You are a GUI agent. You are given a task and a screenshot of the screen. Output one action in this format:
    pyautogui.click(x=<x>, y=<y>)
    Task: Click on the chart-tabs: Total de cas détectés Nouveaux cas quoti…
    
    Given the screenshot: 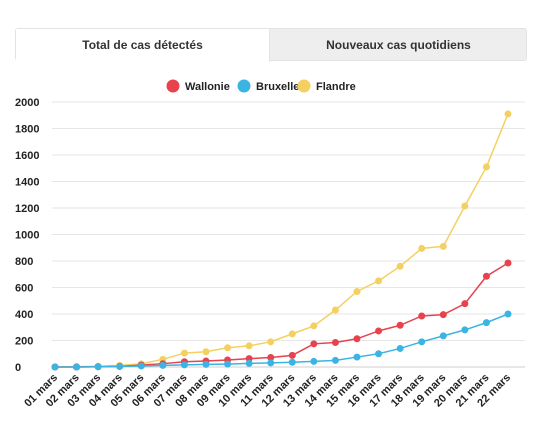 What is the action you would take?
    pyautogui.click(x=271, y=45)
    